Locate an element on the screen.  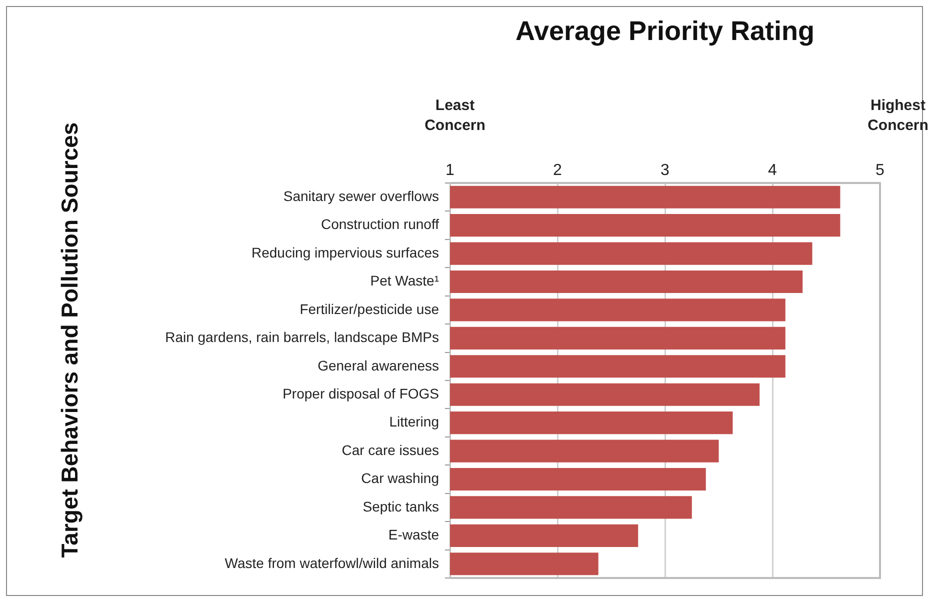
y-tick-label: E-waste is located at coordinates (414, 534).